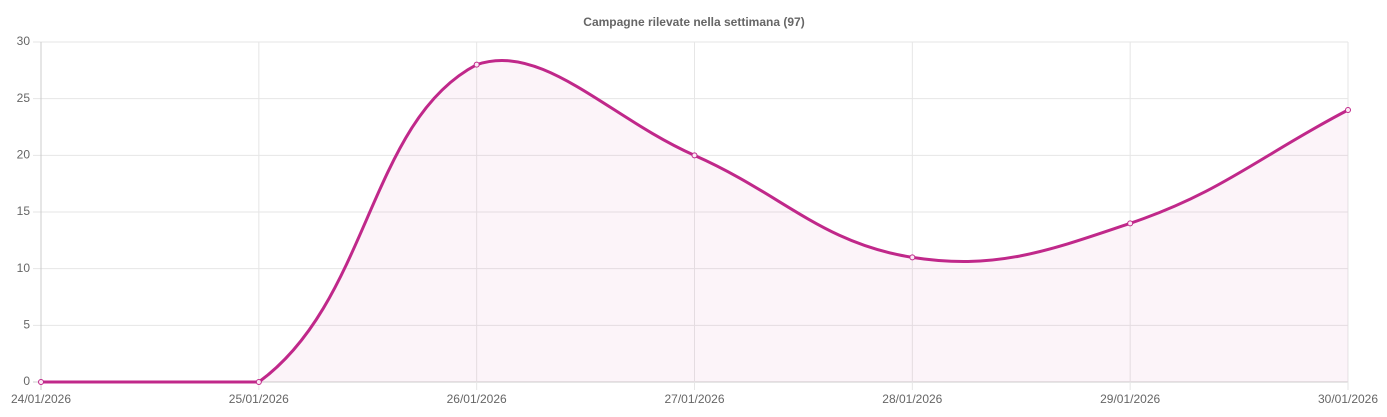 This screenshot has width=1387, height=417. I want to click on x-tick-label: 24/01/2026, so click(41, 399).